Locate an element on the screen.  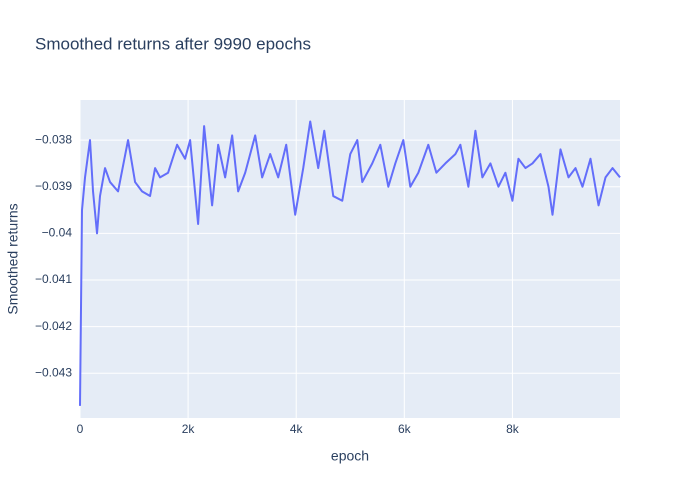
x-tick-label: 6k is located at coordinates (405, 429).